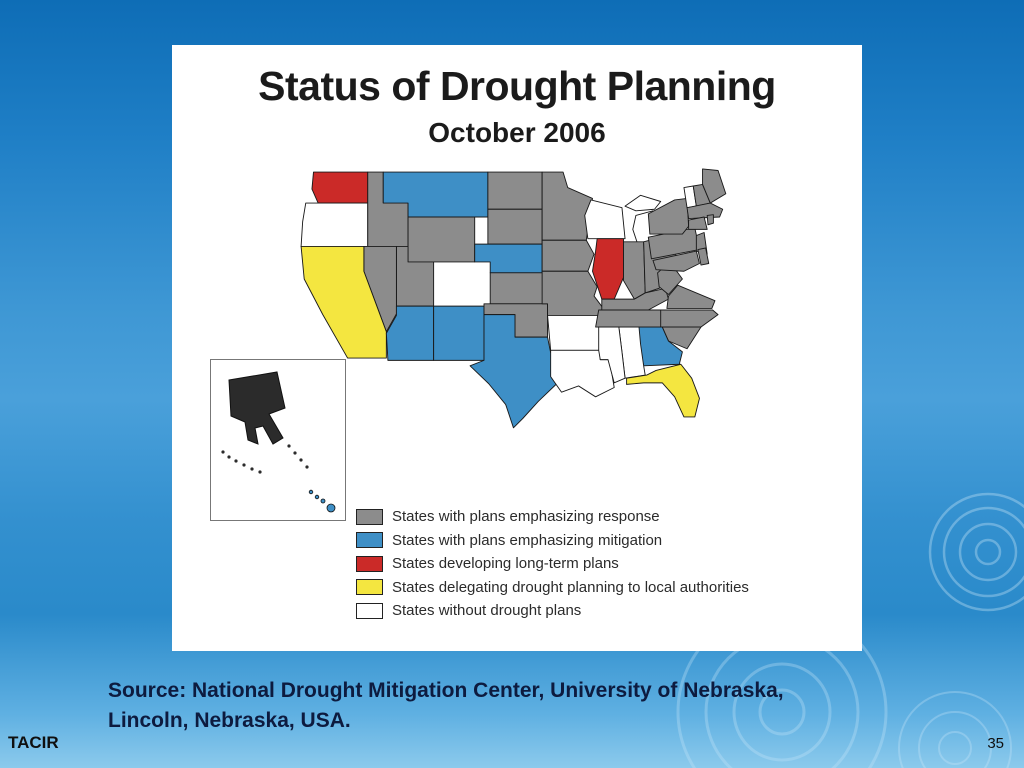  What do you see at coordinates (459, 333) in the screenshot?
I see `state-NM` at bounding box center [459, 333].